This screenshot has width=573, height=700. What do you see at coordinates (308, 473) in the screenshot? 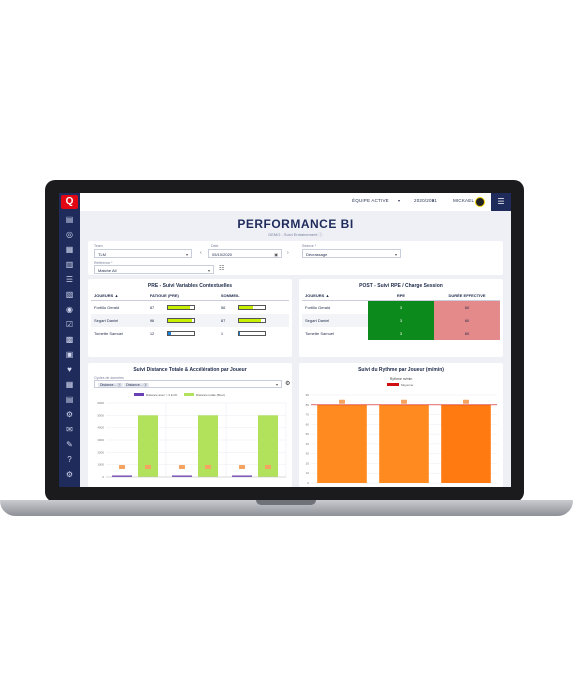
I see `y-tick-label: 10` at bounding box center [308, 473].